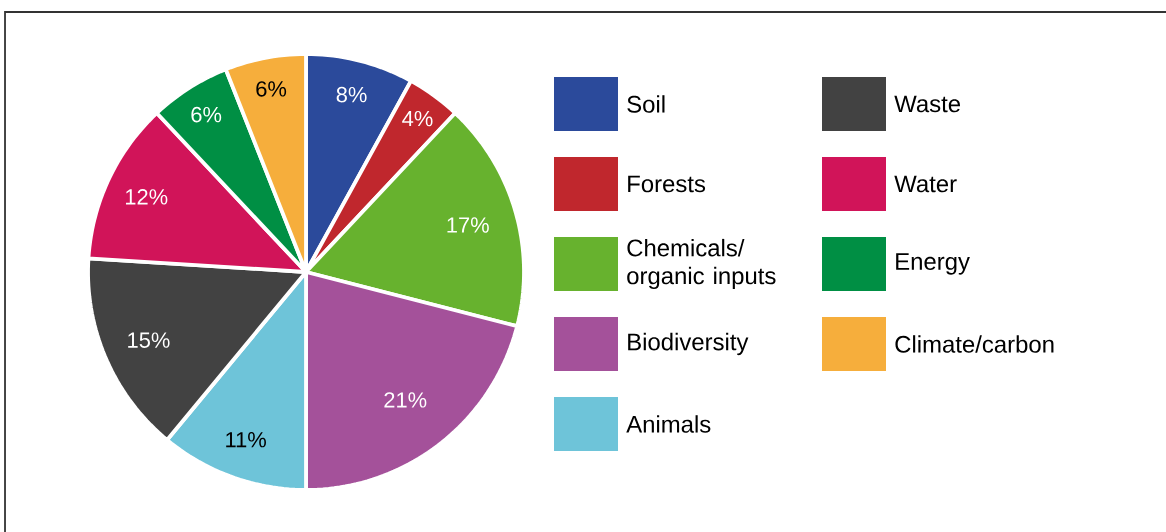 The width and height of the screenshot is (1166, 532). I want to click on data-label: 8%, so click(351, 94).